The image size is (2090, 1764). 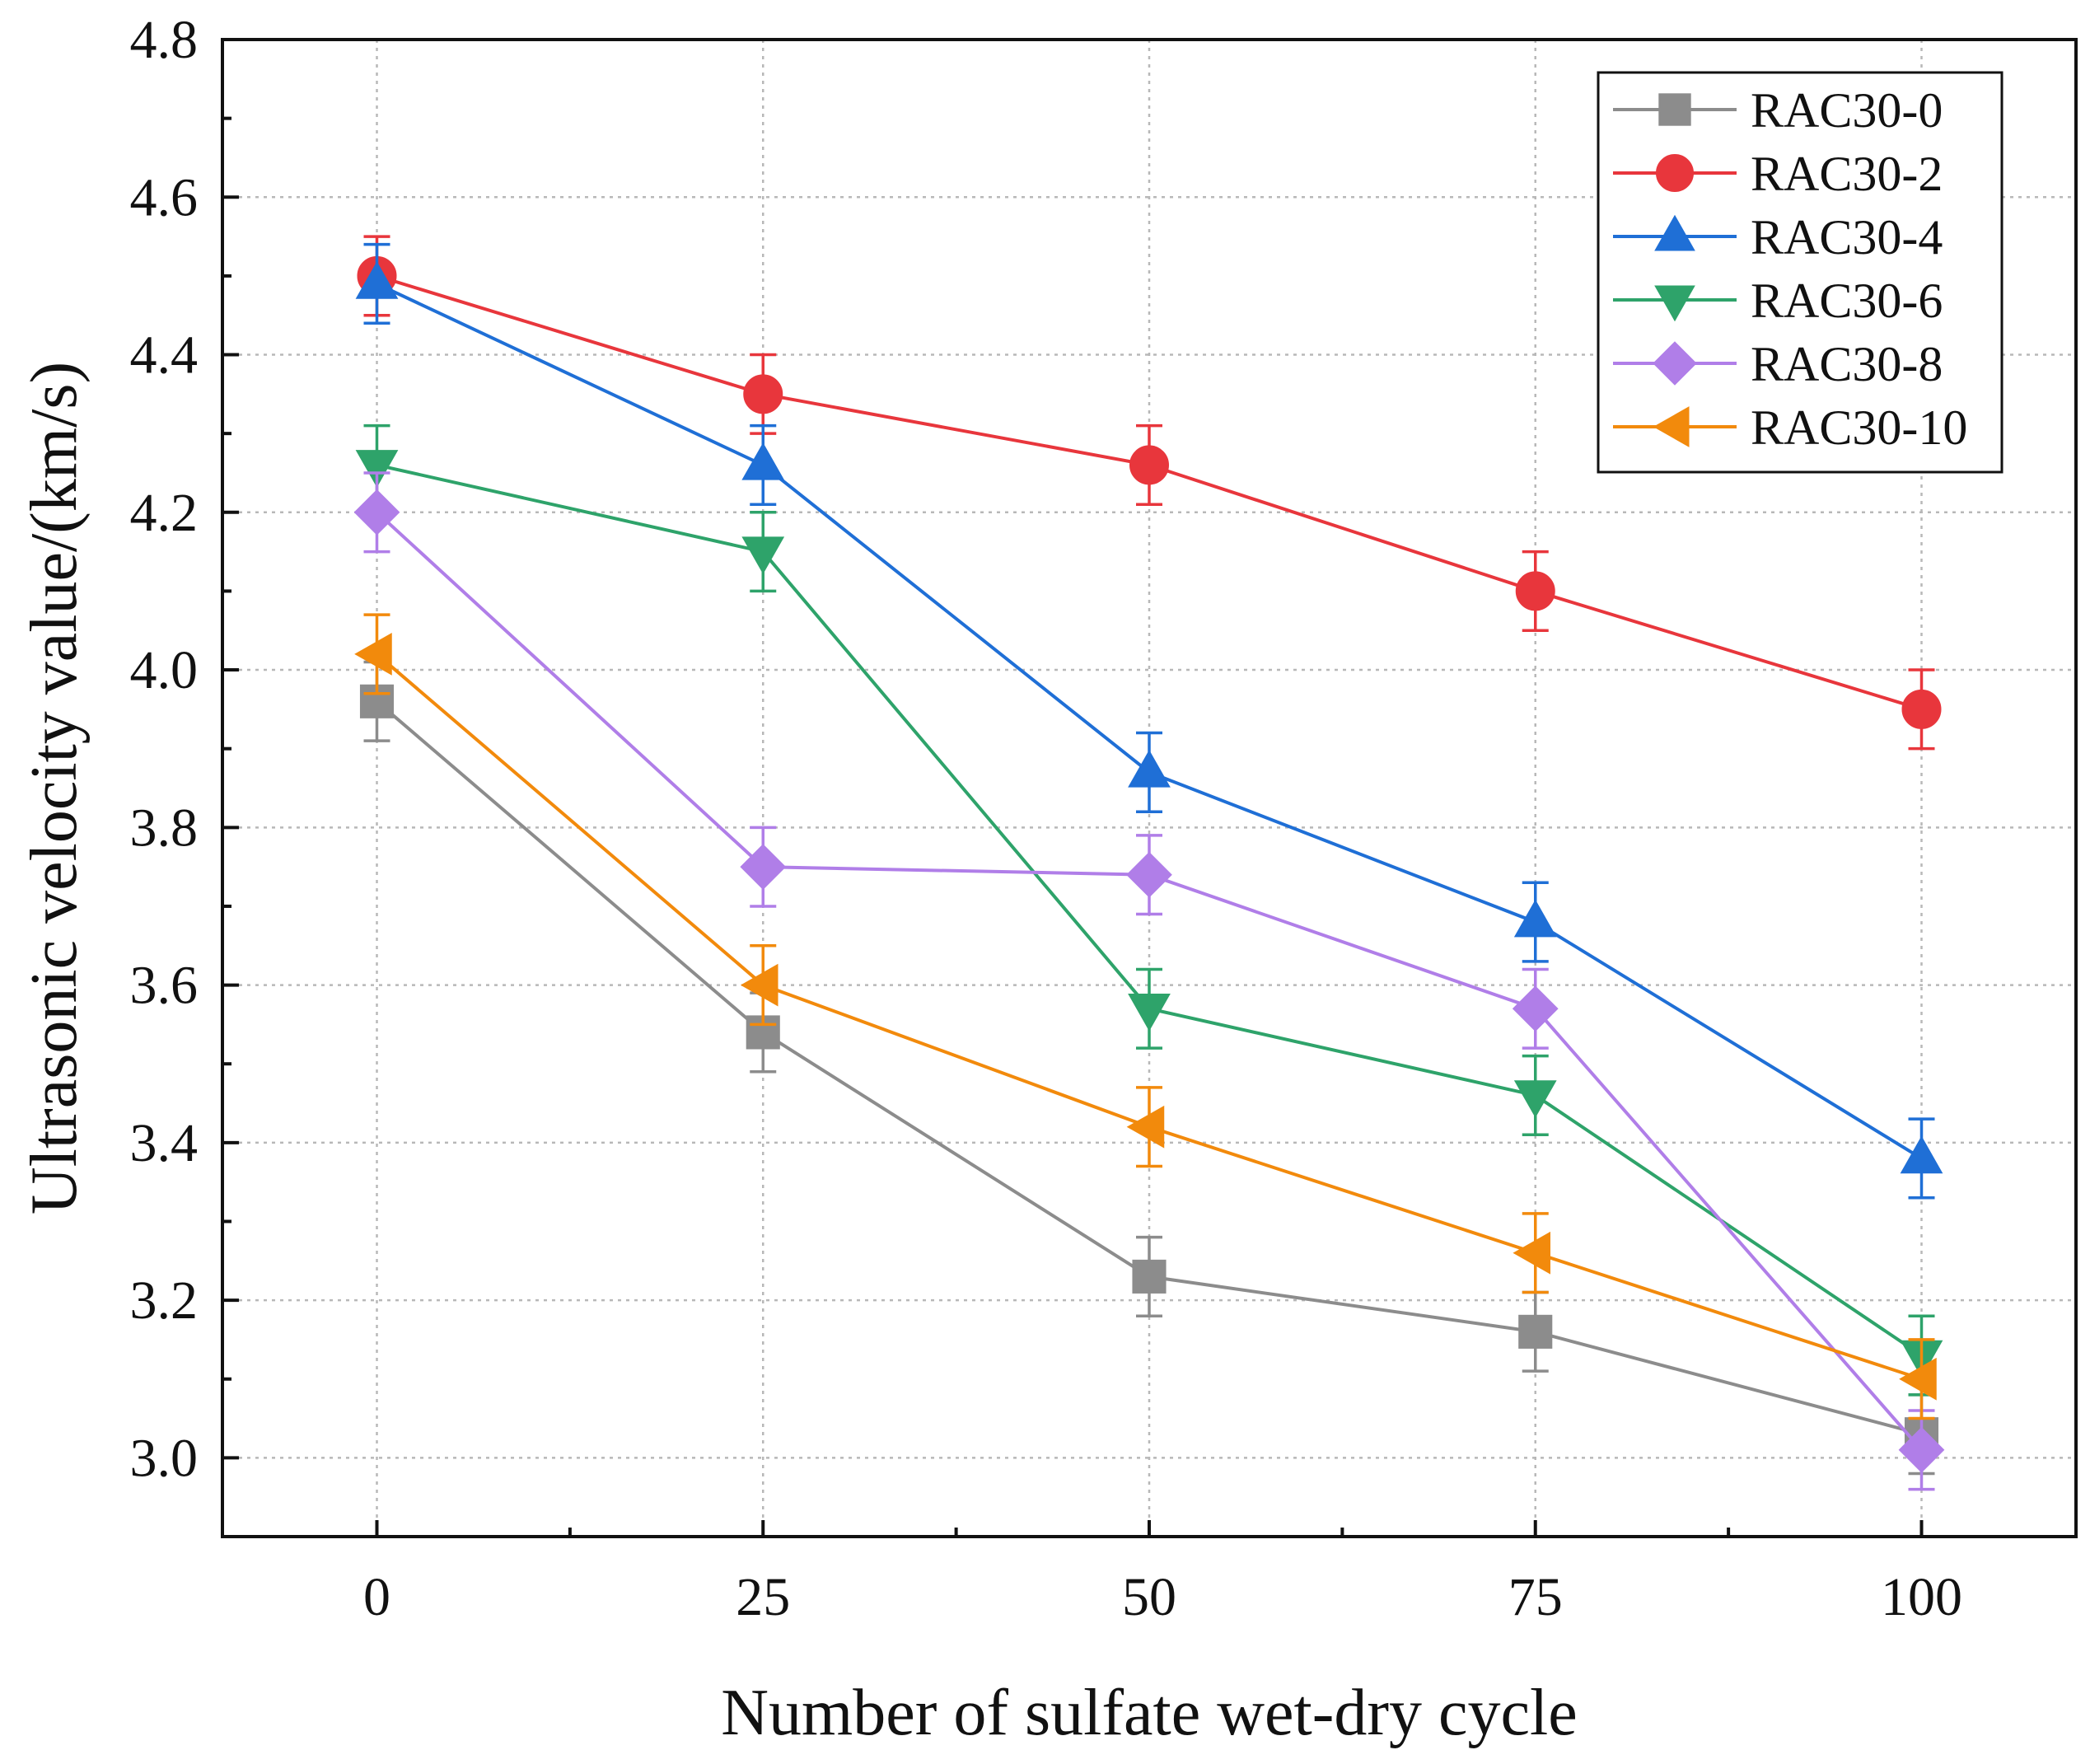 I want to click on y-tick-label: 4.6, so click(x=164, y=197).